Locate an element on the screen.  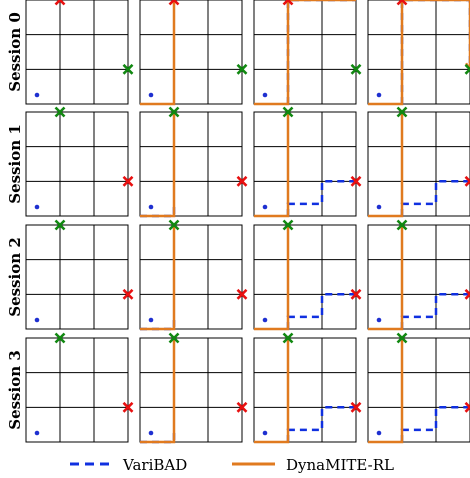
legend-dynamite-label: DynaMITE-RL is located at coordinates (340, 465).